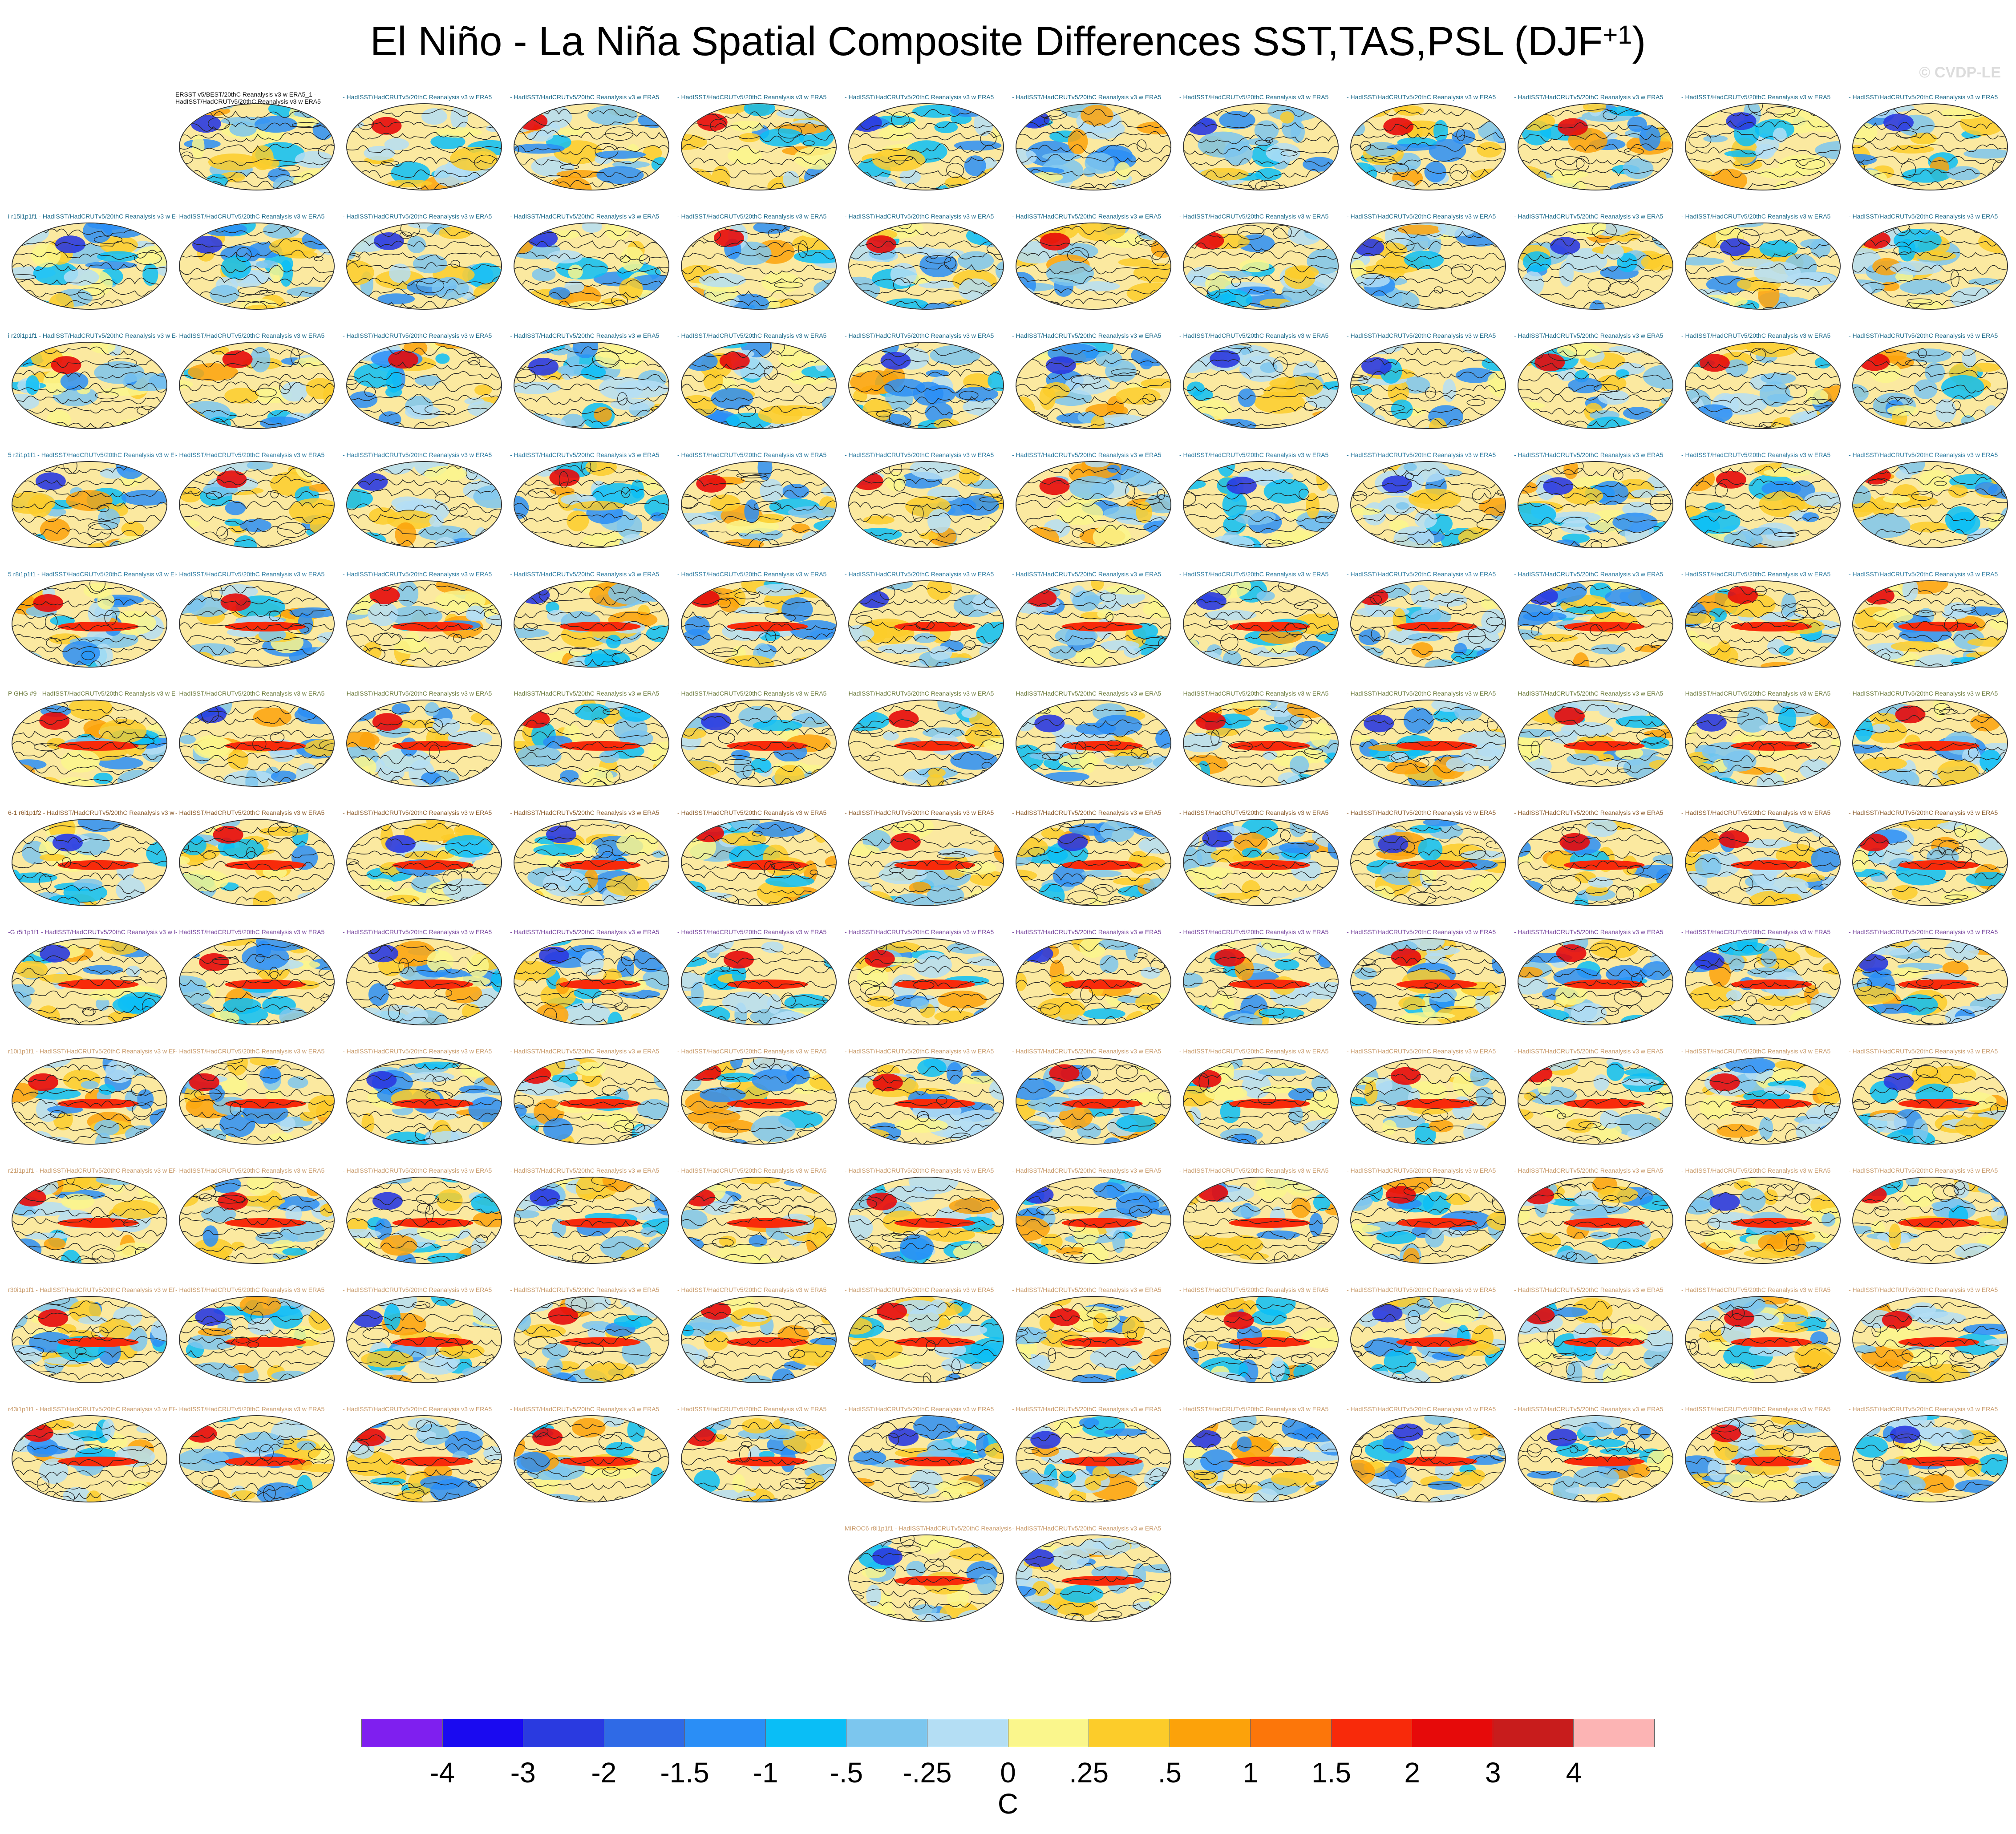  I want to click on colorbar, so click(1008, 1733).